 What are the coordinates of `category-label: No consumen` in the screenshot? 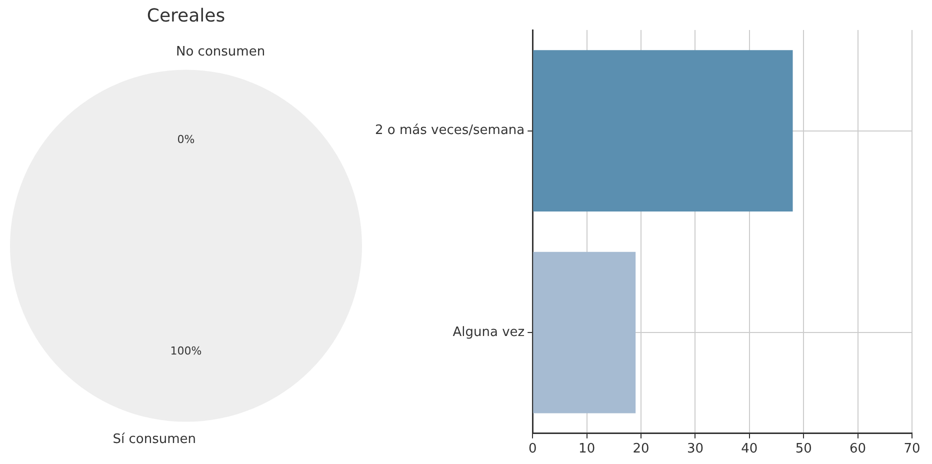 It's located at (221, 52).